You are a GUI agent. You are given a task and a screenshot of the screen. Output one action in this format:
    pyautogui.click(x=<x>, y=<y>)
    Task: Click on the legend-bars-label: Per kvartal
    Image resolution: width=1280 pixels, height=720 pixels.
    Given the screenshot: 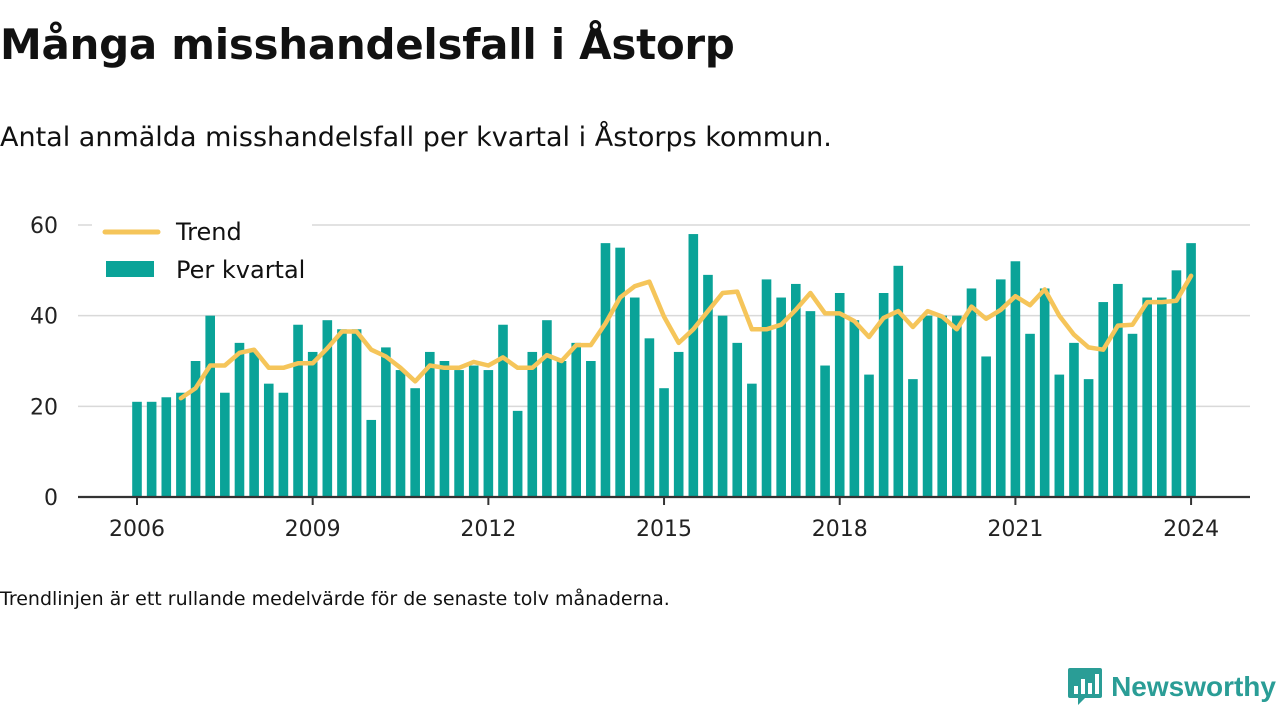 What is the action you would take?
    pyautogui.click(x=240, y=270)
    